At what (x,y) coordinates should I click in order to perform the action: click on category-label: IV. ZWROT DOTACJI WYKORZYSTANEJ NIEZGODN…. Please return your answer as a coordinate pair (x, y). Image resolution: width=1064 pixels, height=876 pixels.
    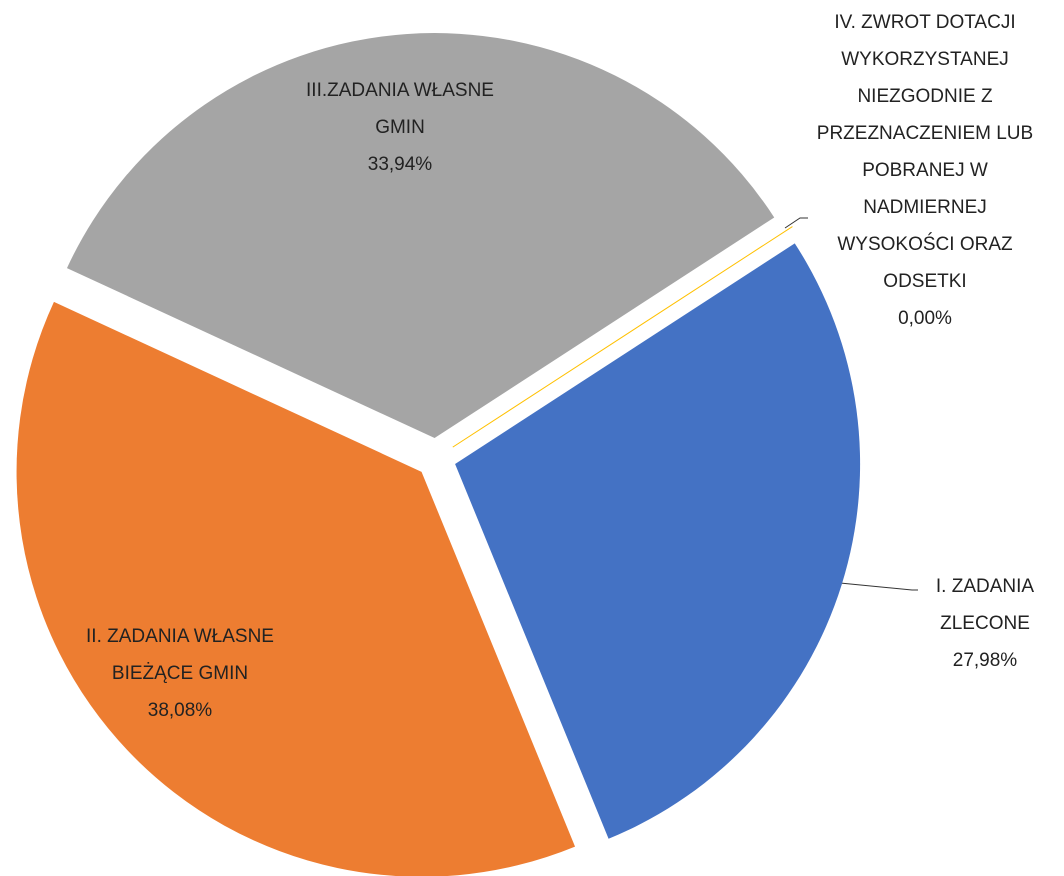
    Looking at the image, I should click on (925, 152).